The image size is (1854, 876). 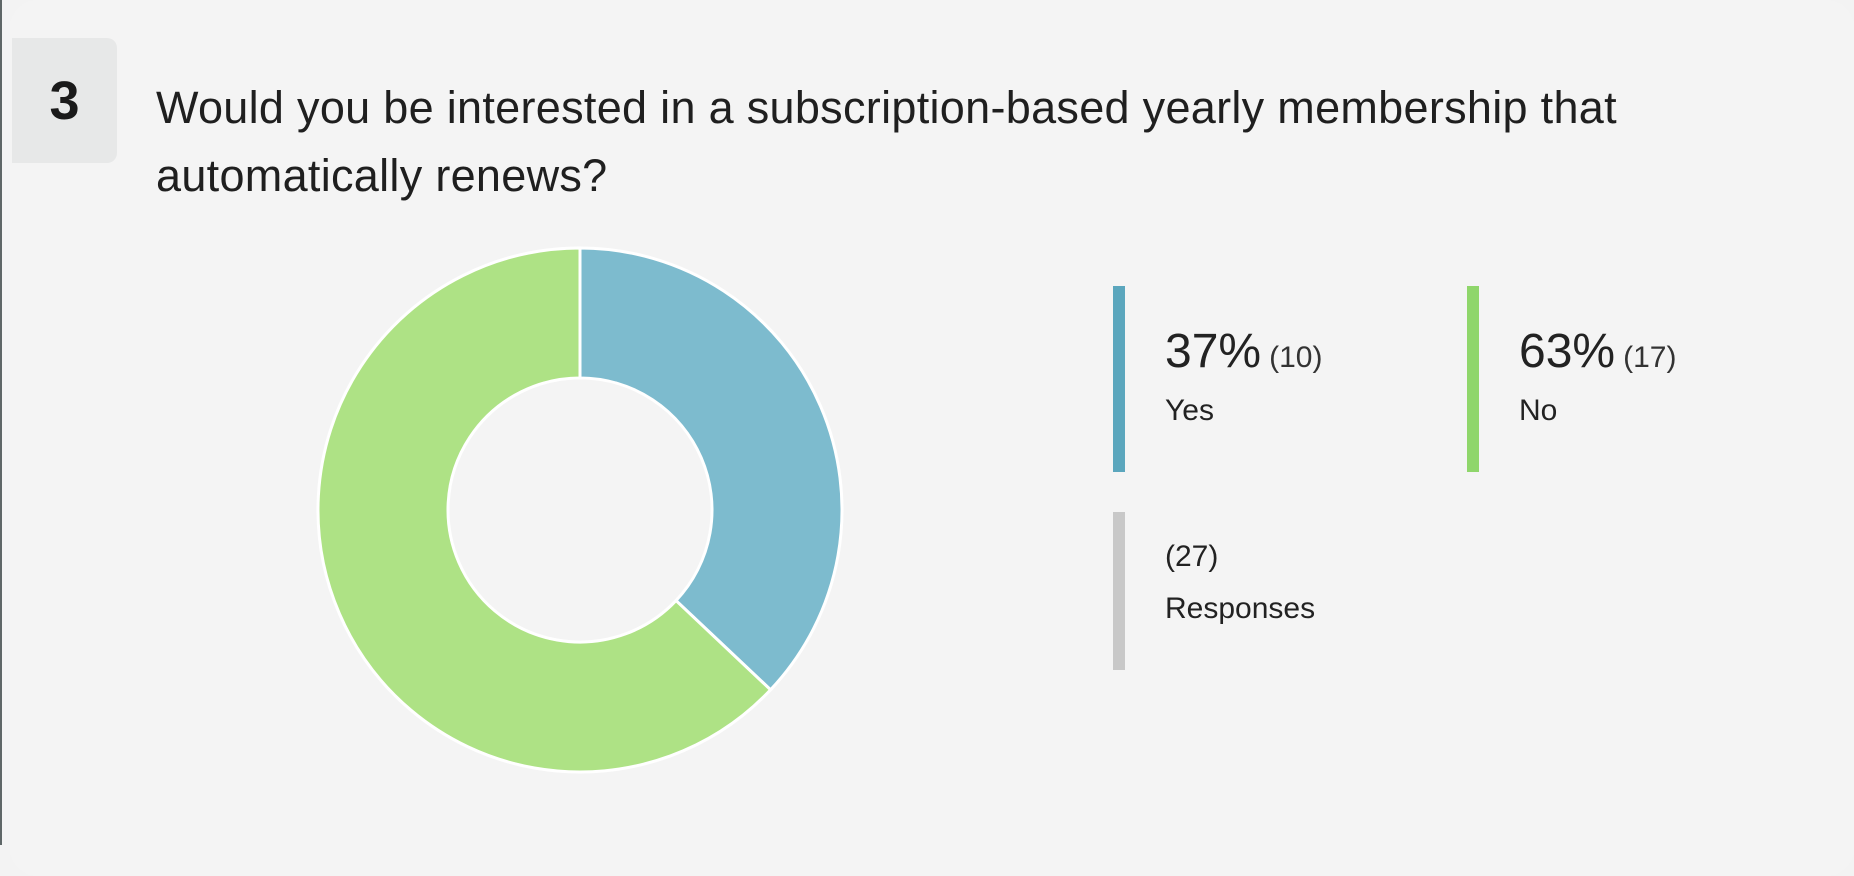 I want to click on legend-count-no: (17), so click(x=1650, y=357).